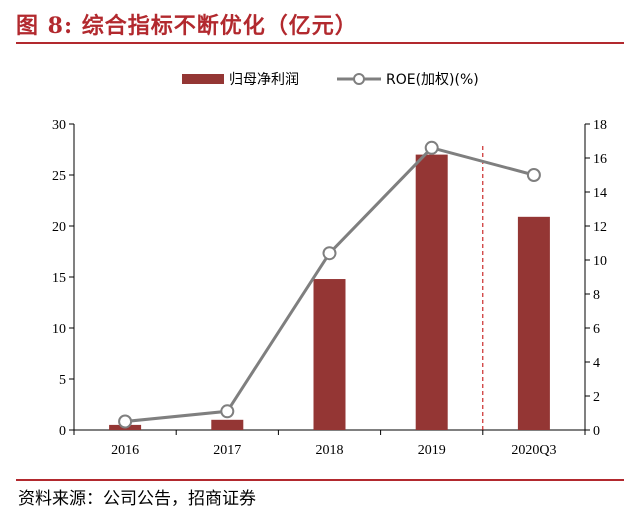 This screenshot has width=640, height=518. I want to click on x-tick-label: 2017, so click(227, 450).